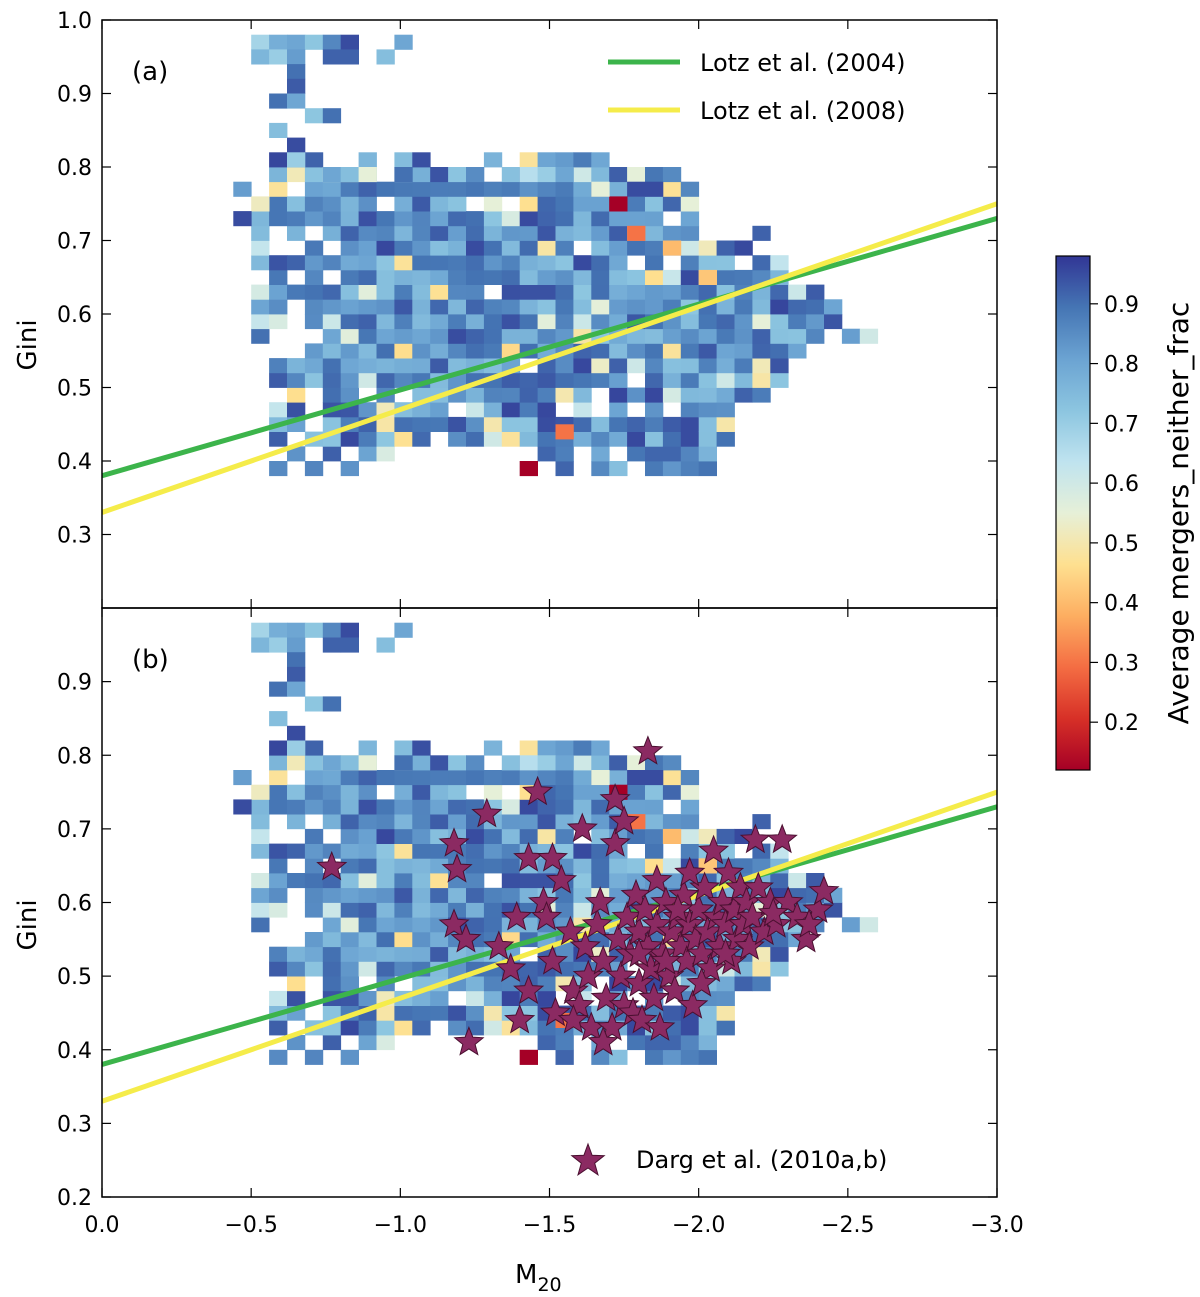 The width and height of the screenshot is (1200, 1297). I want to click on panel-label-a: (a), so click(150, 72).